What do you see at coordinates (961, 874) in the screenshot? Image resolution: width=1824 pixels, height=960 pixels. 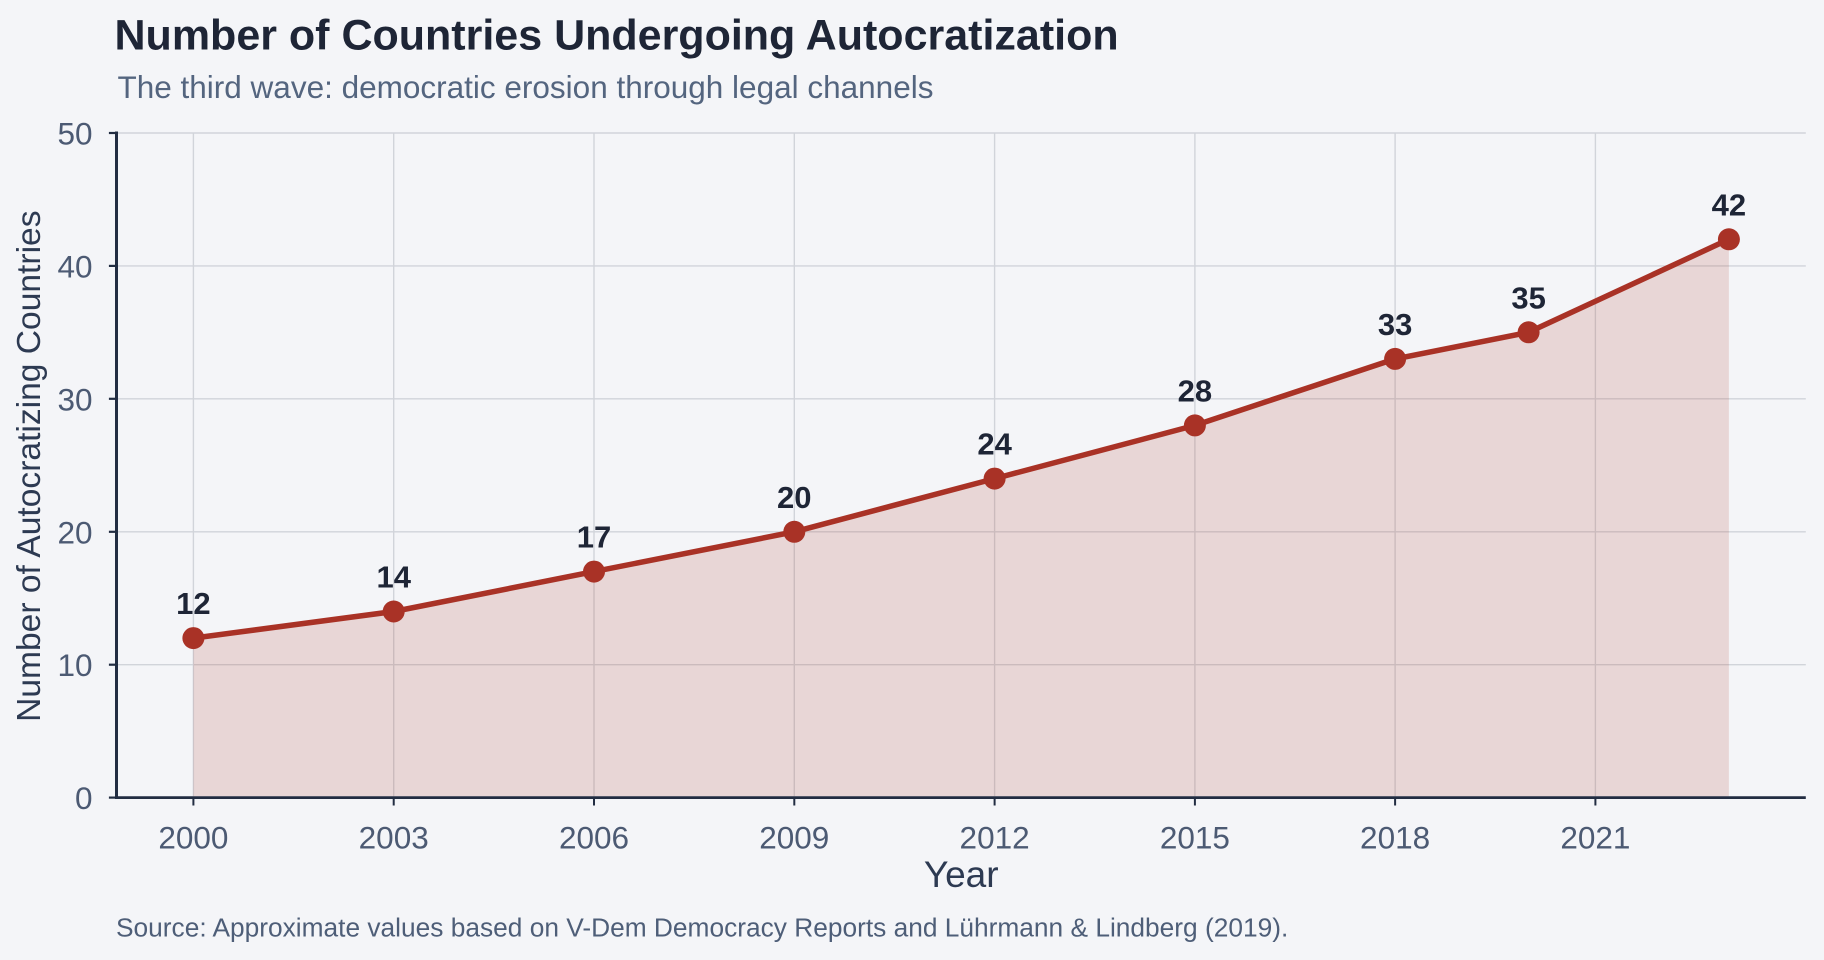 I see `svg-text: Year` at bounding box center [961, 874].